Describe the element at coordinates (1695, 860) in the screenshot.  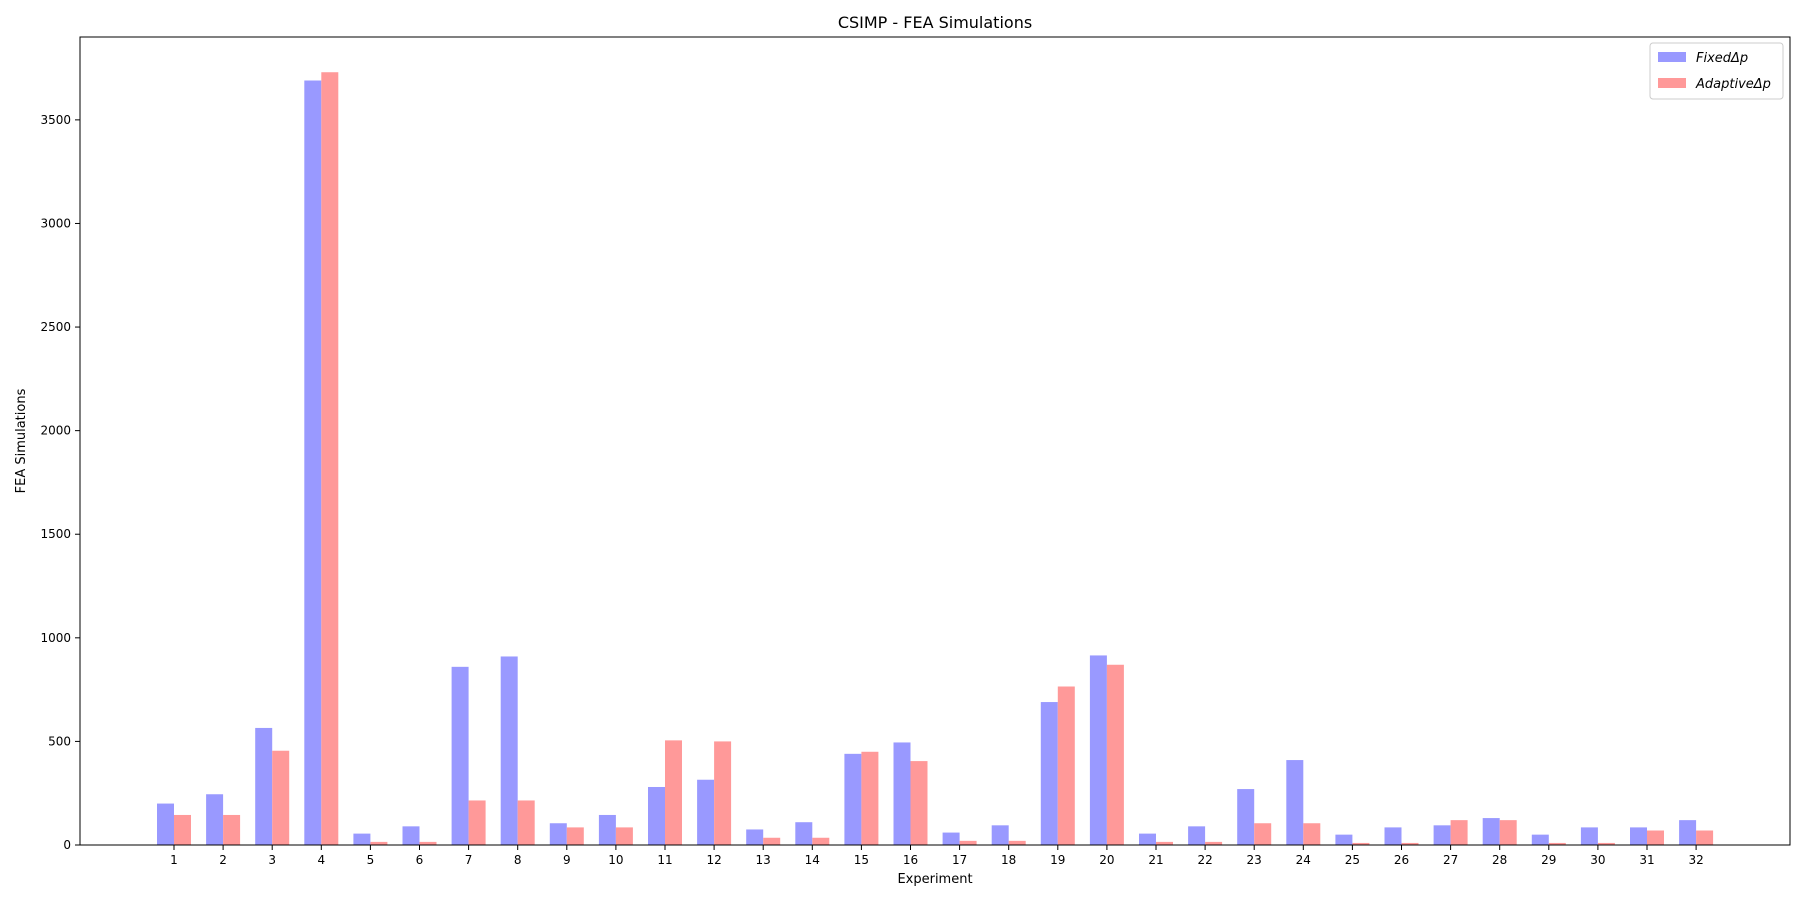
I see `x-tick-label: 32` at that location.